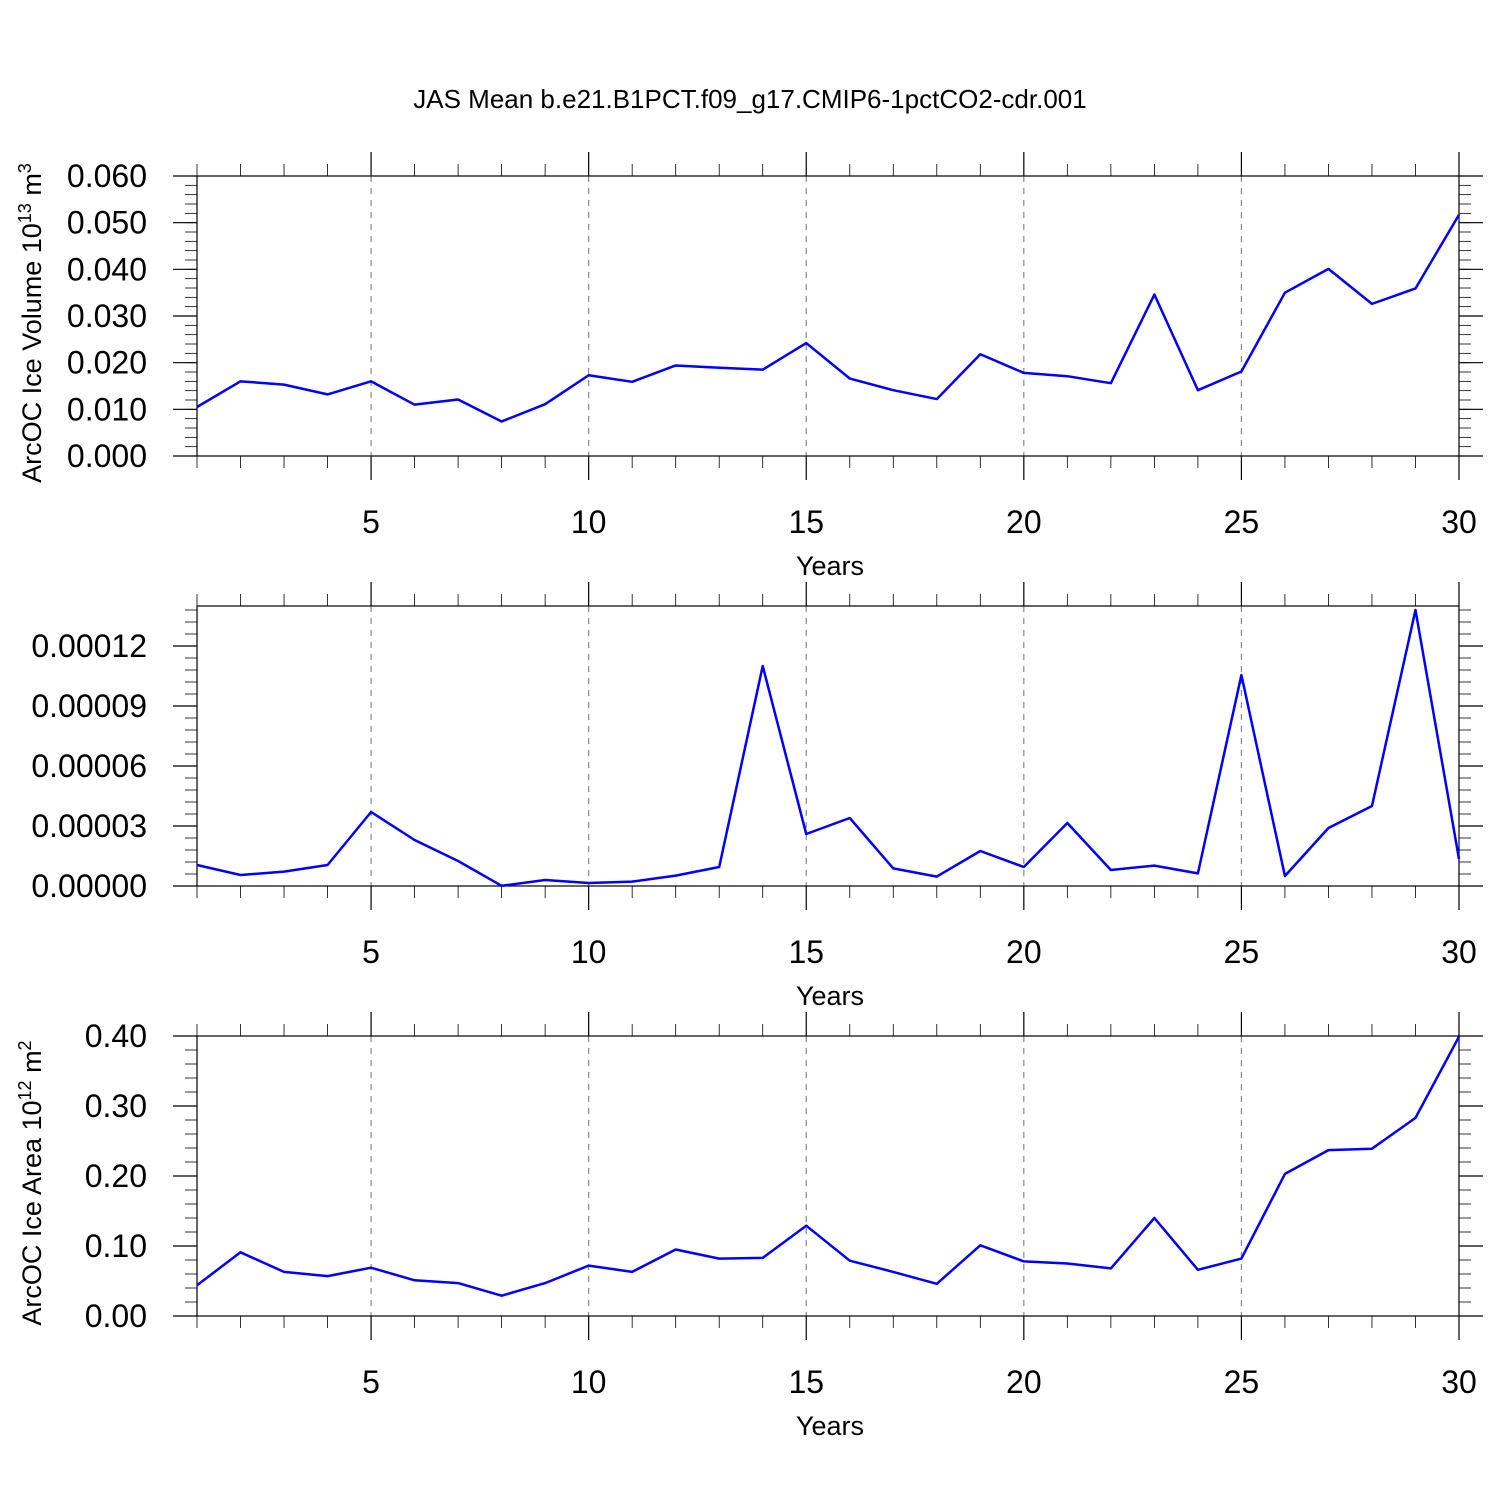 This screenshot has height=1500, width=1500. Describe the element at coordinates (25, 213) in the screenshot. I see `y-axis-label-superscript: 13` at that location.